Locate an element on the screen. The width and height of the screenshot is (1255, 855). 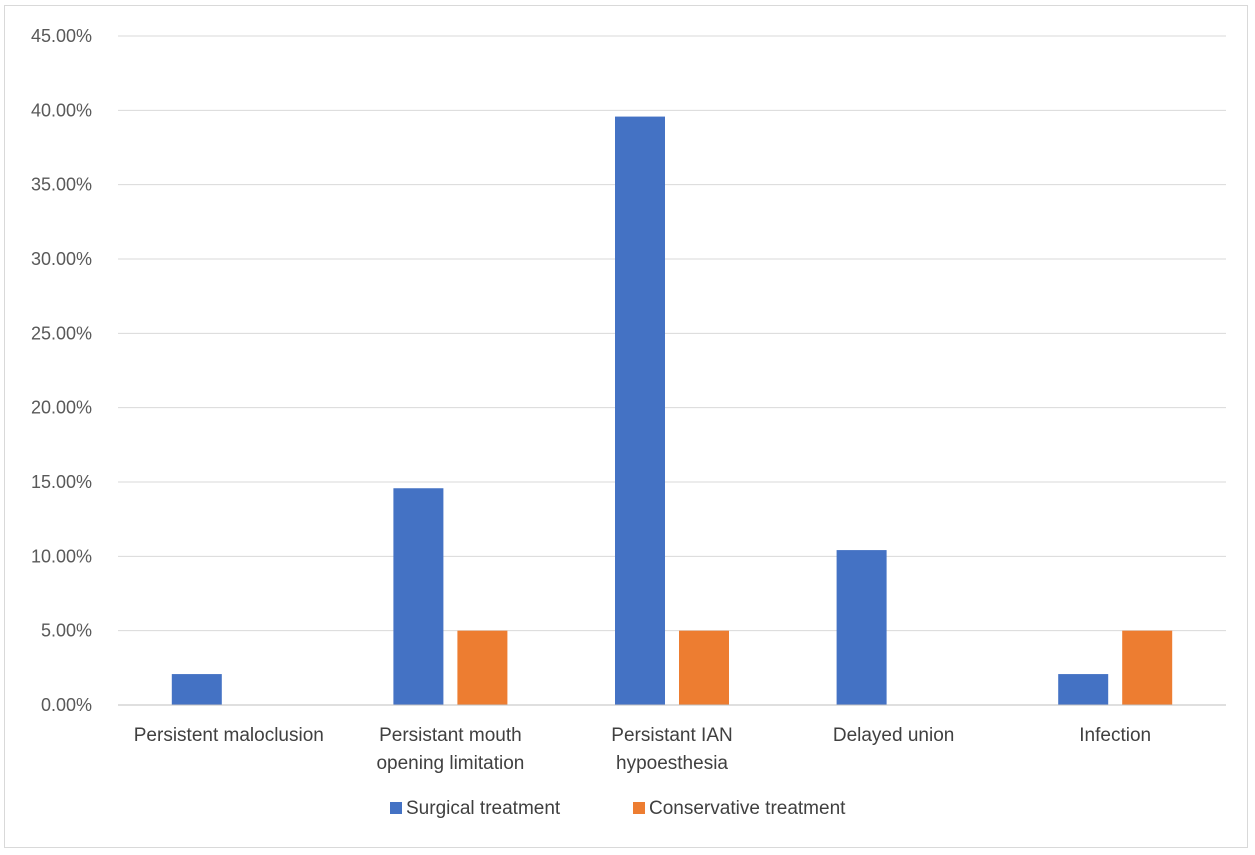
y-tick-label: 30.00% is located at coordinates (61, 259).